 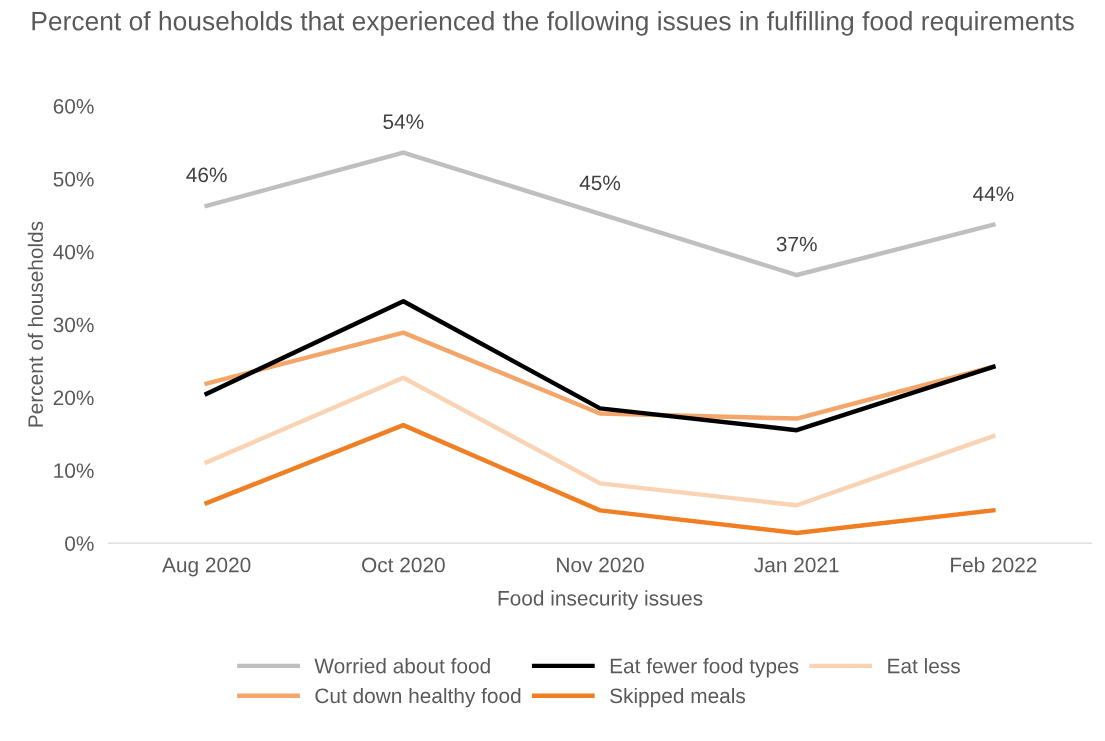 I want to click on x-tick-label: Feb 2022, so click(x=994, y=565).